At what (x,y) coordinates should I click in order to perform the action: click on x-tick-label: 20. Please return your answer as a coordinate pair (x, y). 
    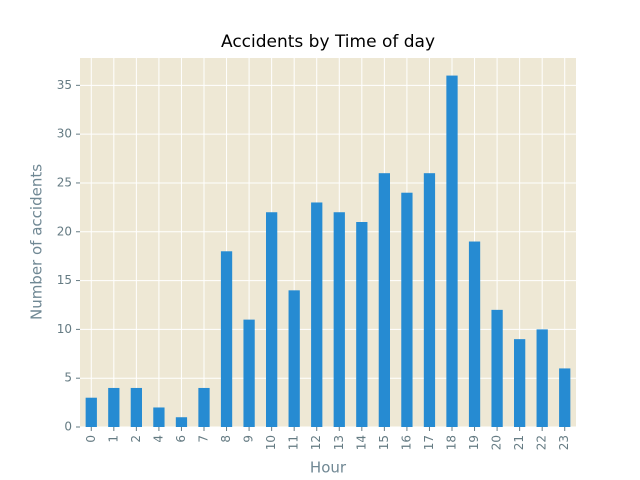
    Looking at the image, I should click on (497, 442).